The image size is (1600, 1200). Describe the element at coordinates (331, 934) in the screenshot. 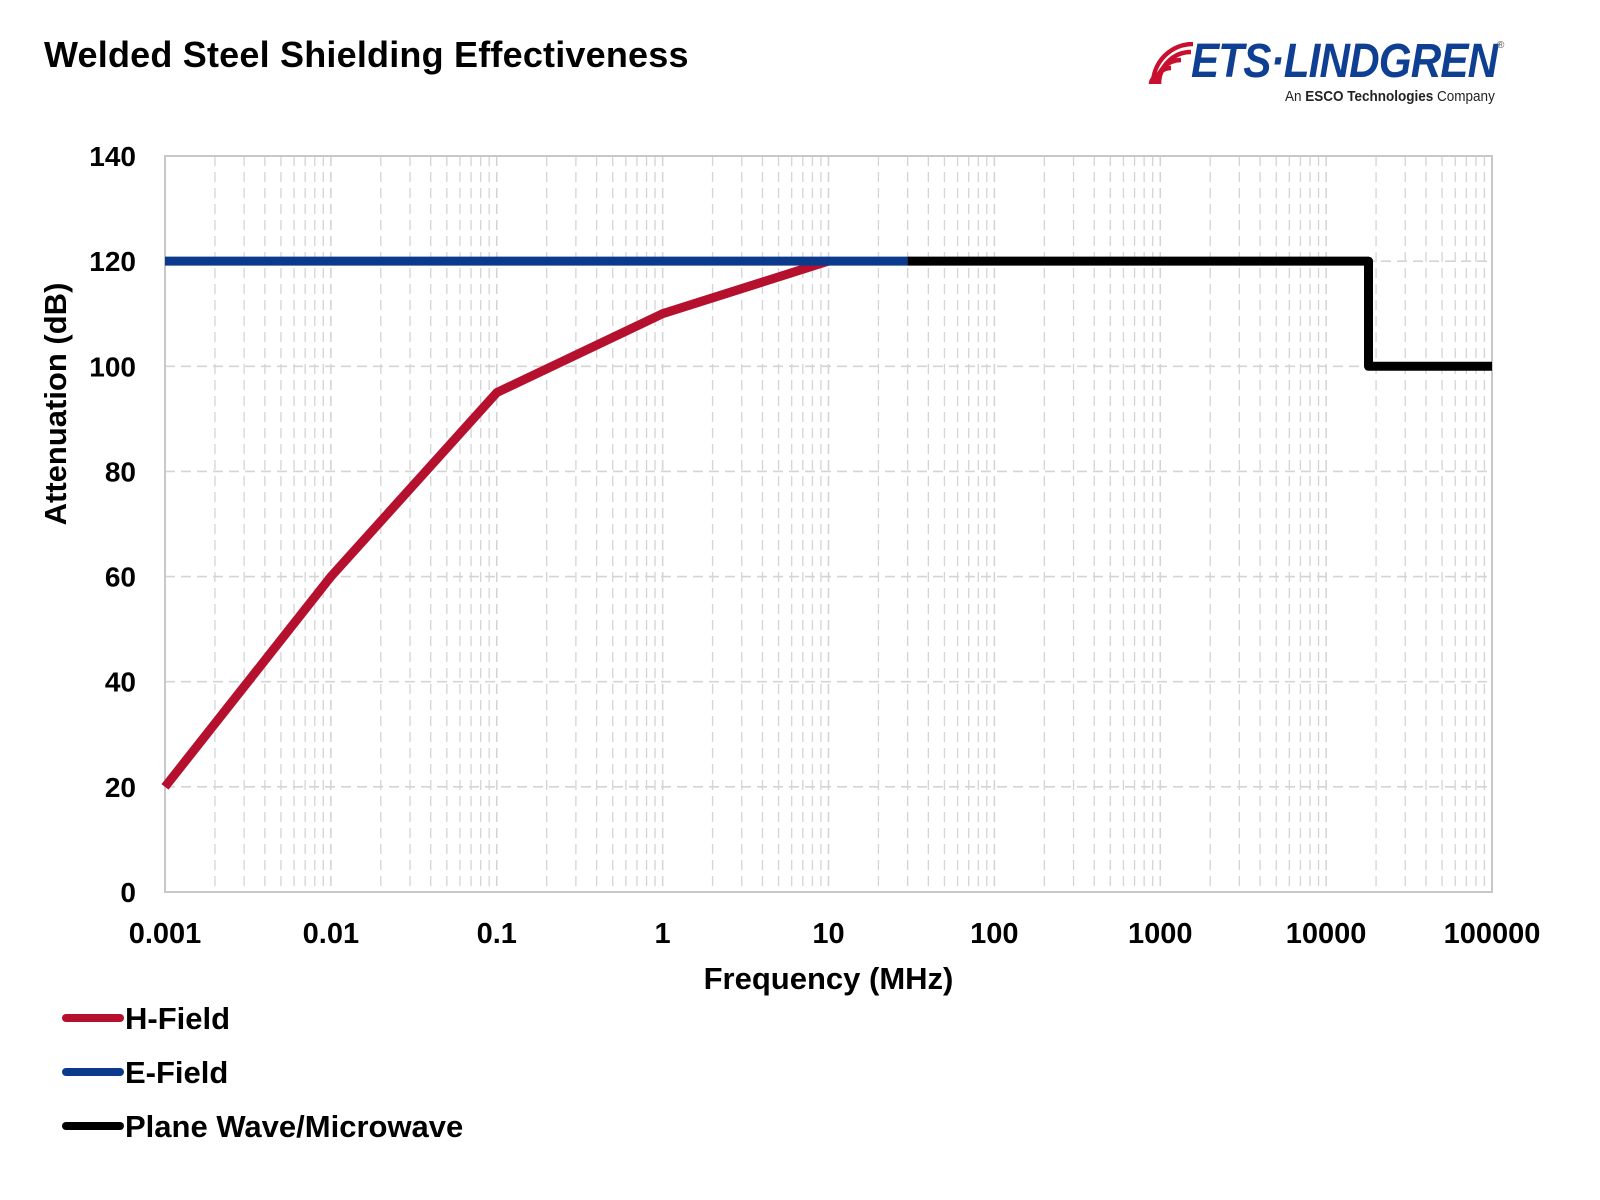

I see `x-tick-label: 0.01` at that location.